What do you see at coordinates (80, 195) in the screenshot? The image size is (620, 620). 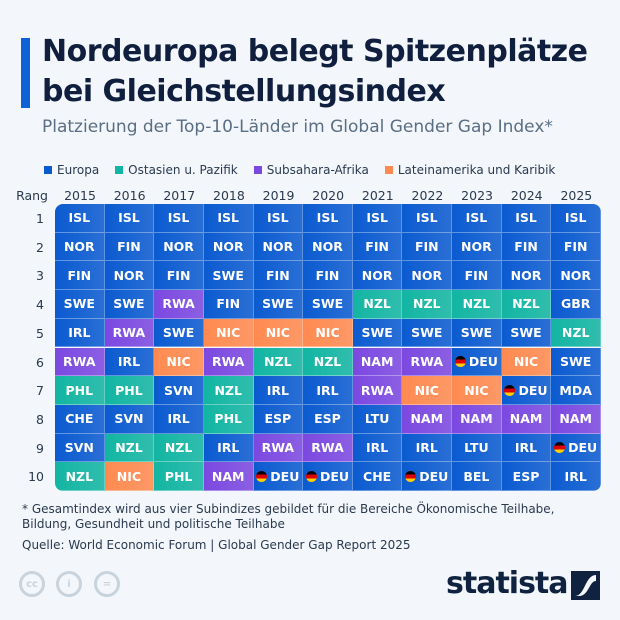 I see `year-header: 2015` at bounding box center [80, 195].